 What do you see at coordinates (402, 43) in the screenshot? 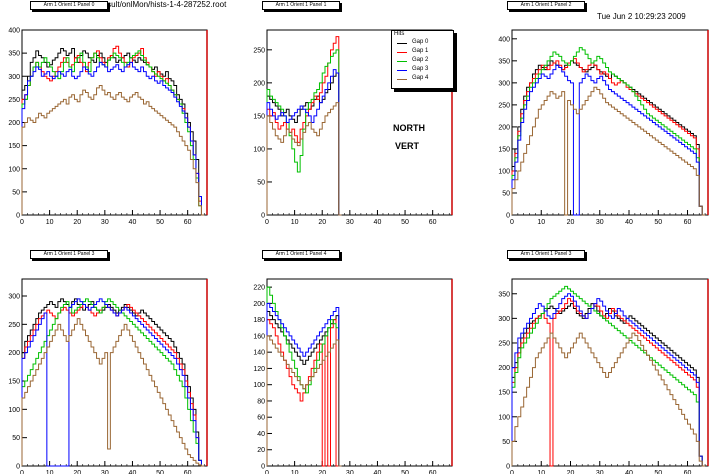
I see `legend-swatch-gap0` at bounding box center [402, 43].